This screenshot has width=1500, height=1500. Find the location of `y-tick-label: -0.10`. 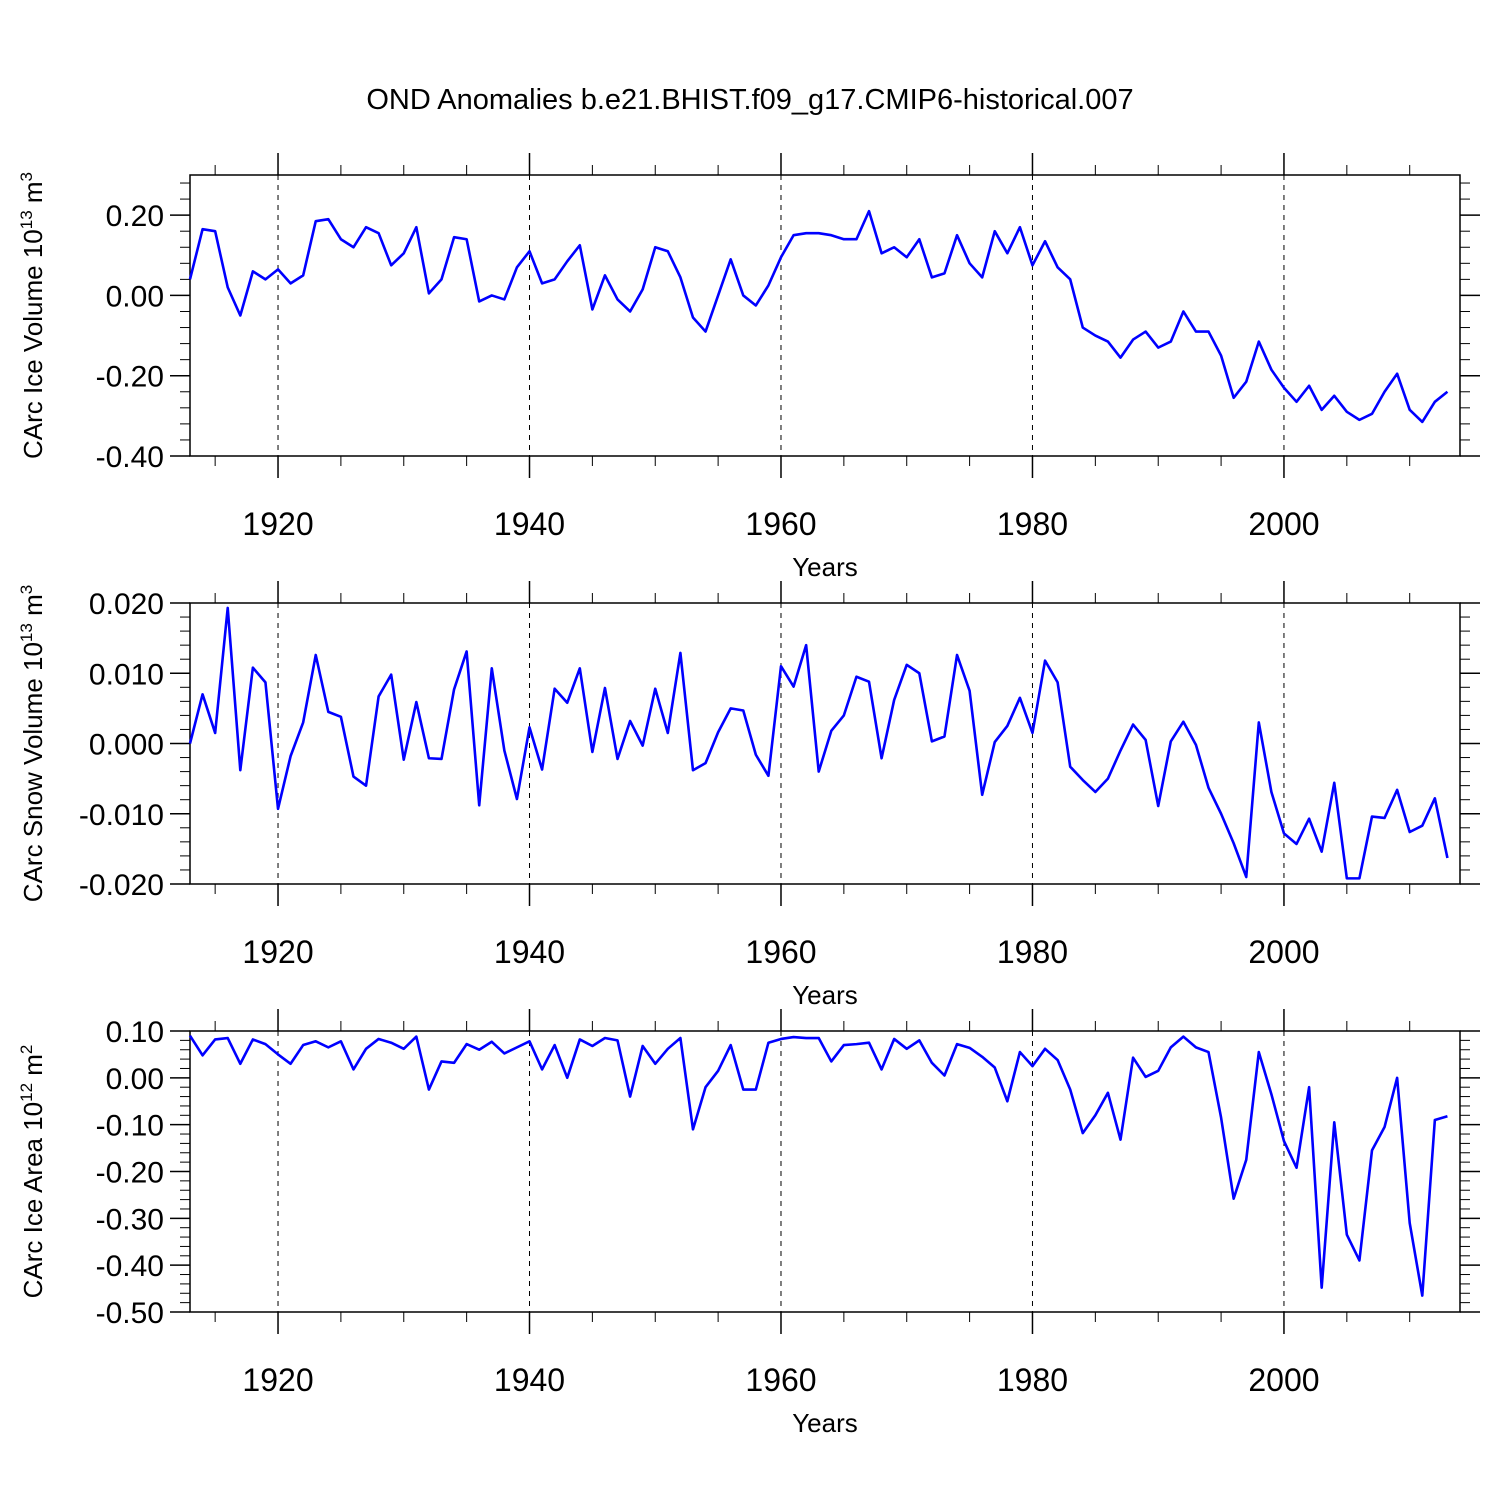

y-tick-label: -0.10 is located at coordinates (130, 1126).